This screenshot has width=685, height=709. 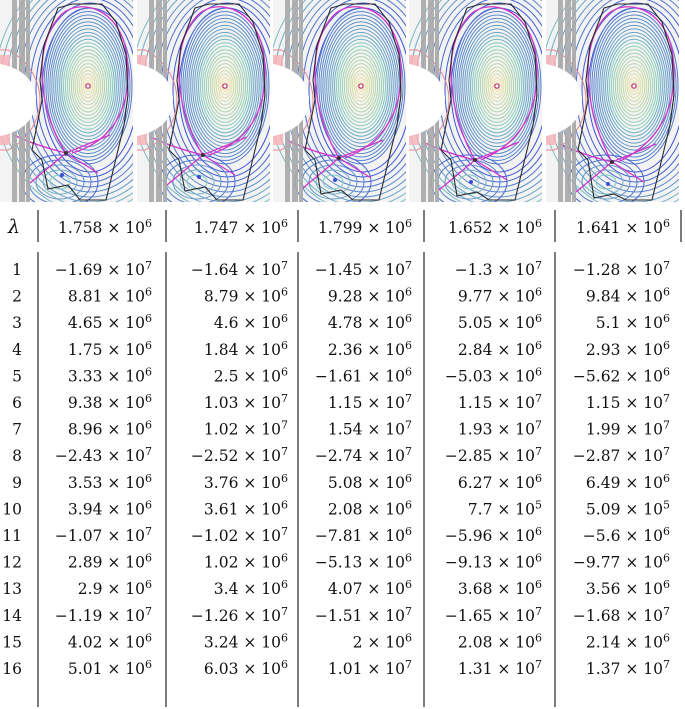 What do you see at coordinates (12, 616) in the screenshot?
I see `row-index: 14` at bounding box center [12, 616].